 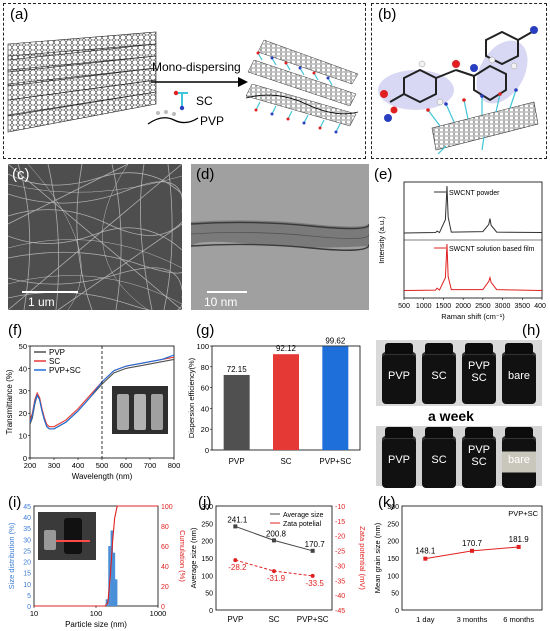 I want to click on panel-label-g: (g), so click(x=205, y=330).